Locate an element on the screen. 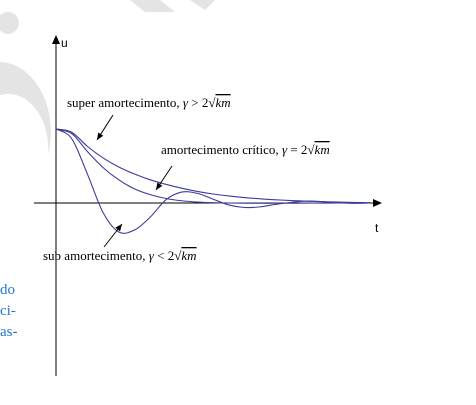 This screenshot has width=476, height=405. annotation-relation: < 2 is located at coordinates (164, 255).